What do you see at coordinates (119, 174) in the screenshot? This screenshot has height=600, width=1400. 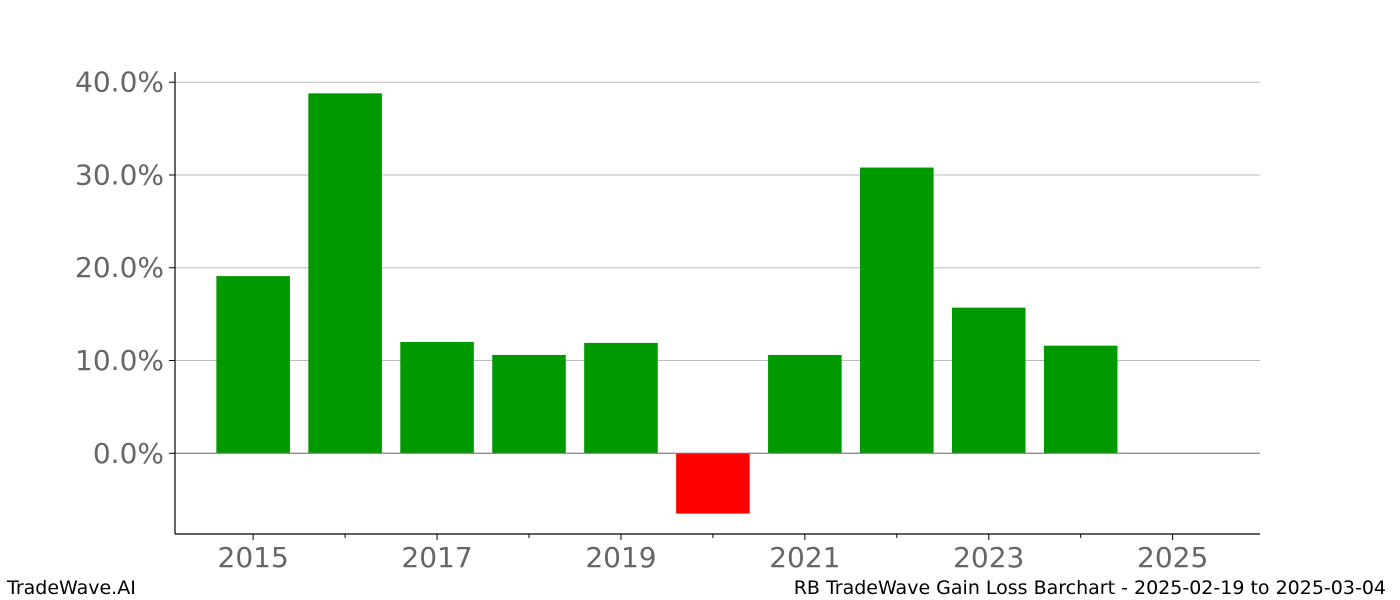 I see `y-tick-label: 30.0%` at bounding box center [119, 174].